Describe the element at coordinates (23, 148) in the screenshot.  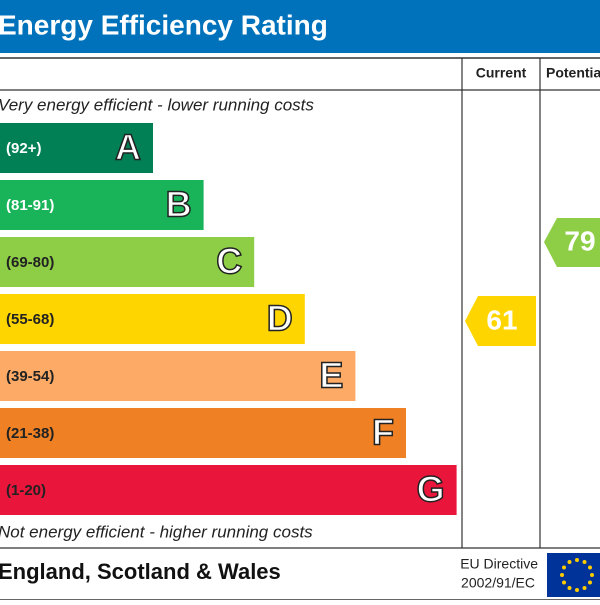
I see `band-range: (92+)` at that location.